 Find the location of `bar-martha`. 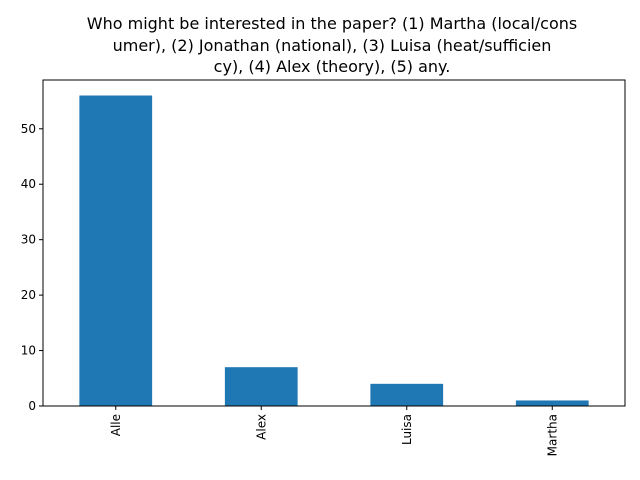

bar-martha is located at coordinates (552, 403).